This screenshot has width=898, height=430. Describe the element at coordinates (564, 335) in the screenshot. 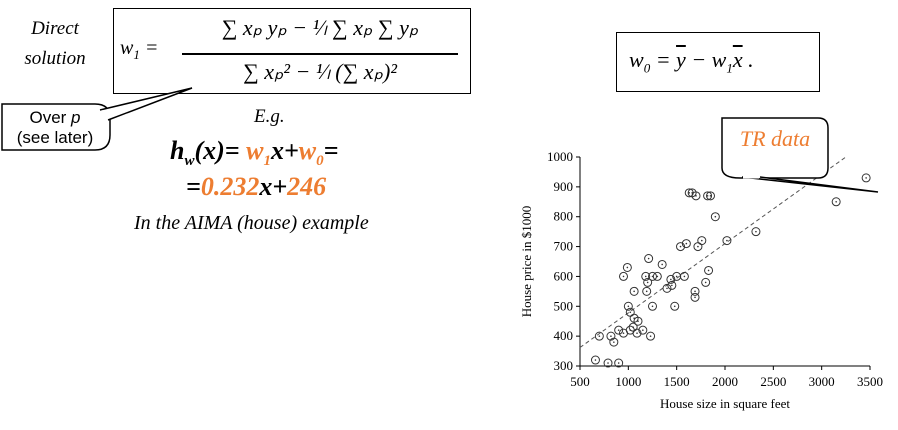

I see `y-tick-label: 400` at that location.